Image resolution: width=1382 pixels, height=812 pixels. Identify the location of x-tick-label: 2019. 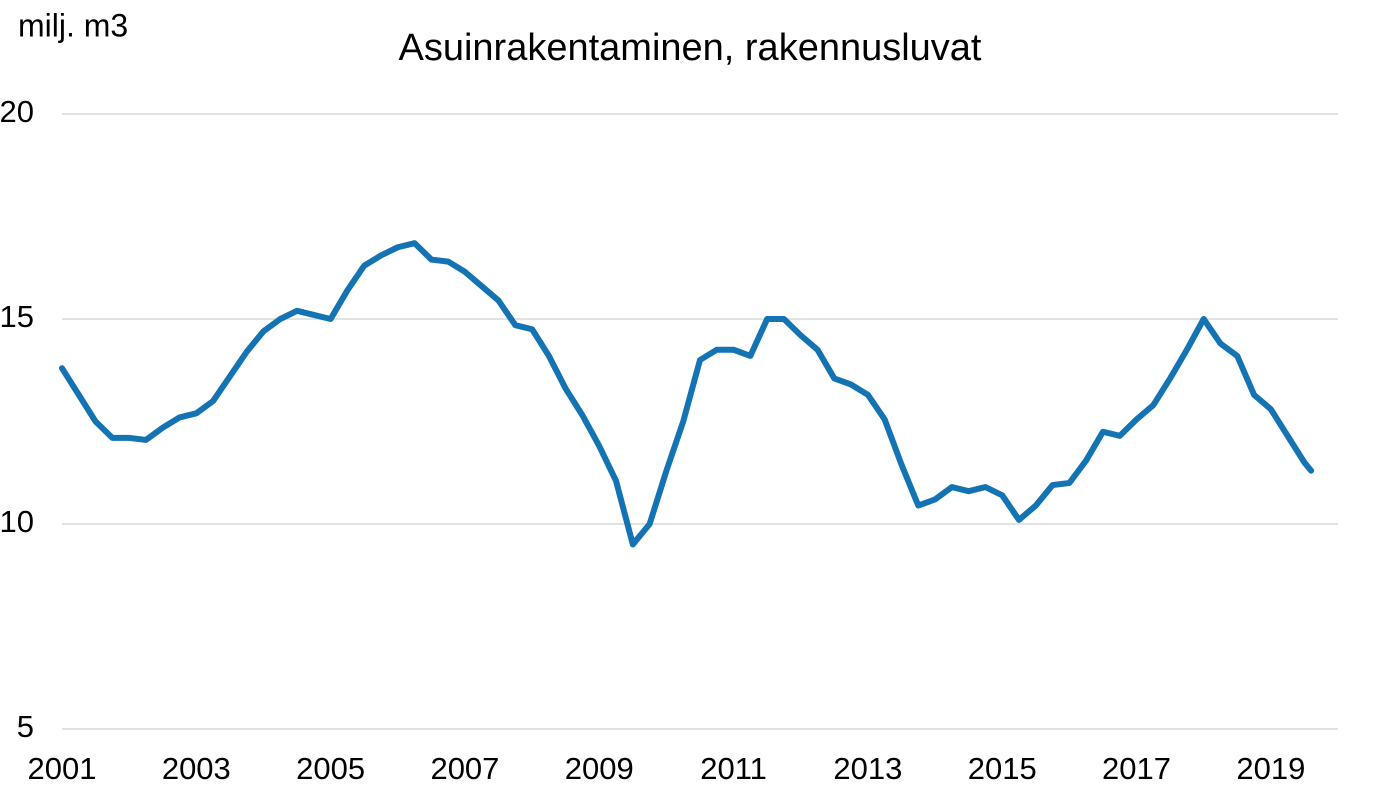
(1270, 768).